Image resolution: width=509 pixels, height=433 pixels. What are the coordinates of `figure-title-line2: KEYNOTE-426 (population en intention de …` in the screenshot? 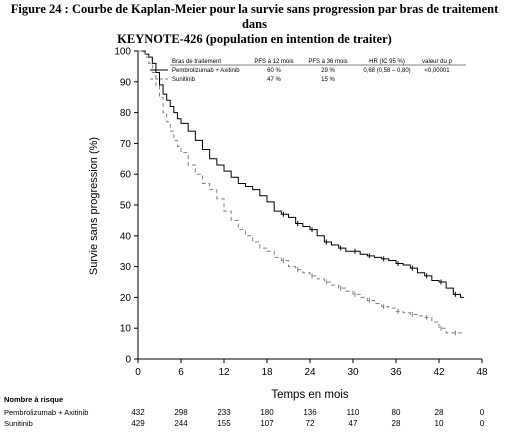 It's located at (254, 39).